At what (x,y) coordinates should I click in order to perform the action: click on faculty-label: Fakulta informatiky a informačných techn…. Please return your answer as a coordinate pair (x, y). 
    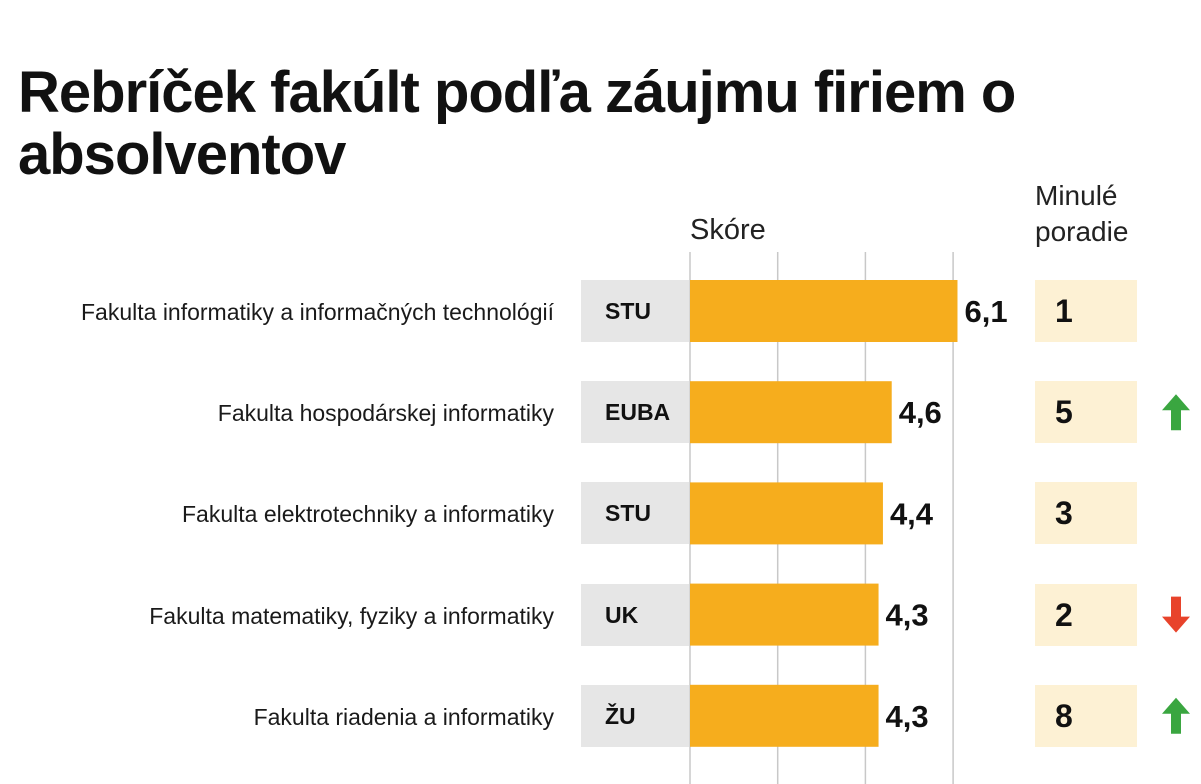
    Looking at the image, I should click on (317, 312).